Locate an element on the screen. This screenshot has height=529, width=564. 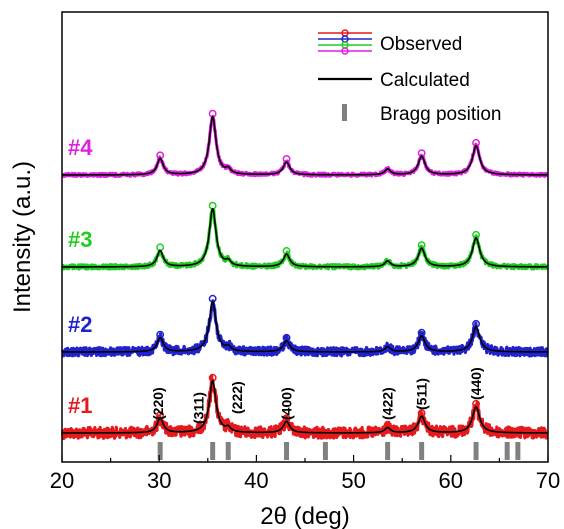
hkl-label: (222) is located at coordinates (237, 397).